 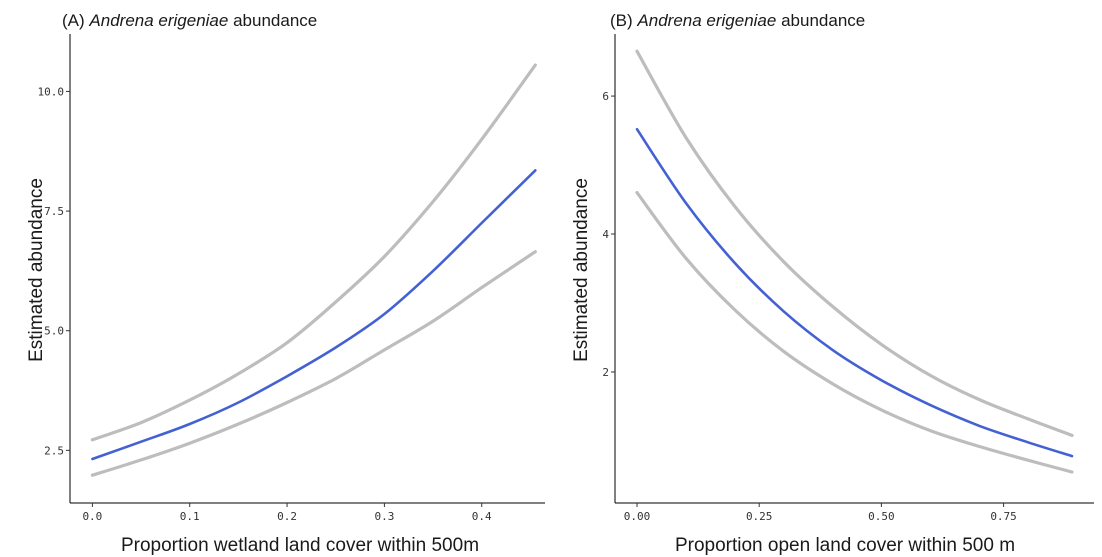 What do you see at coordinates (36, 270) in the screenshot?
I see `panel-a-y-axis-title: Estimated abundance` at bounding box center [36, 270].